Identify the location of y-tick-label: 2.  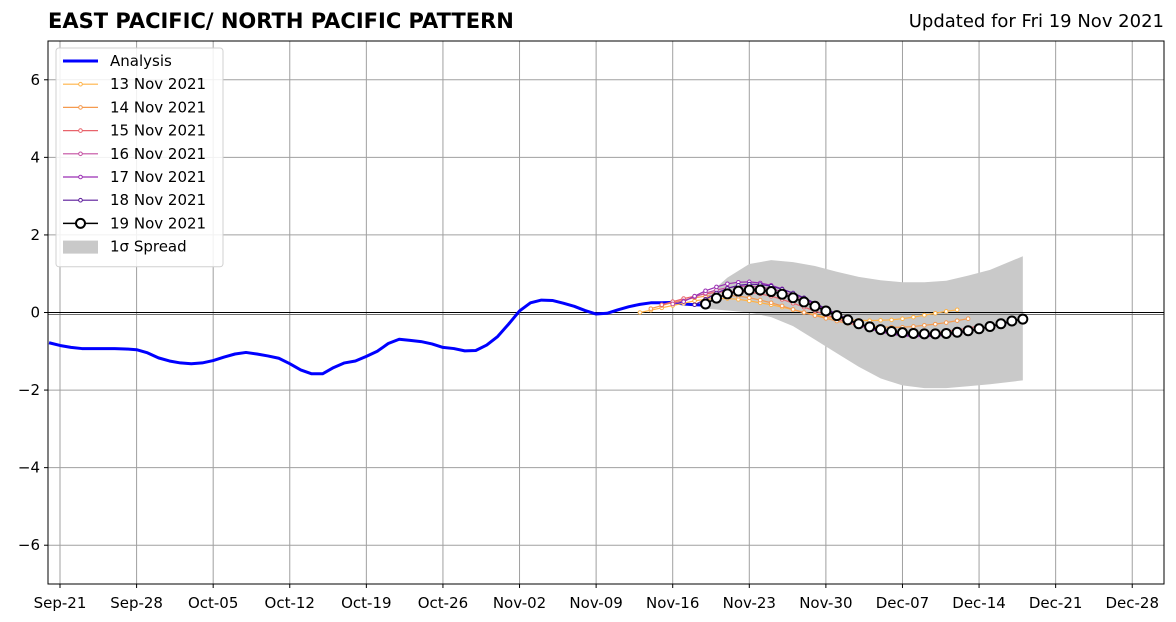
(35, 235).